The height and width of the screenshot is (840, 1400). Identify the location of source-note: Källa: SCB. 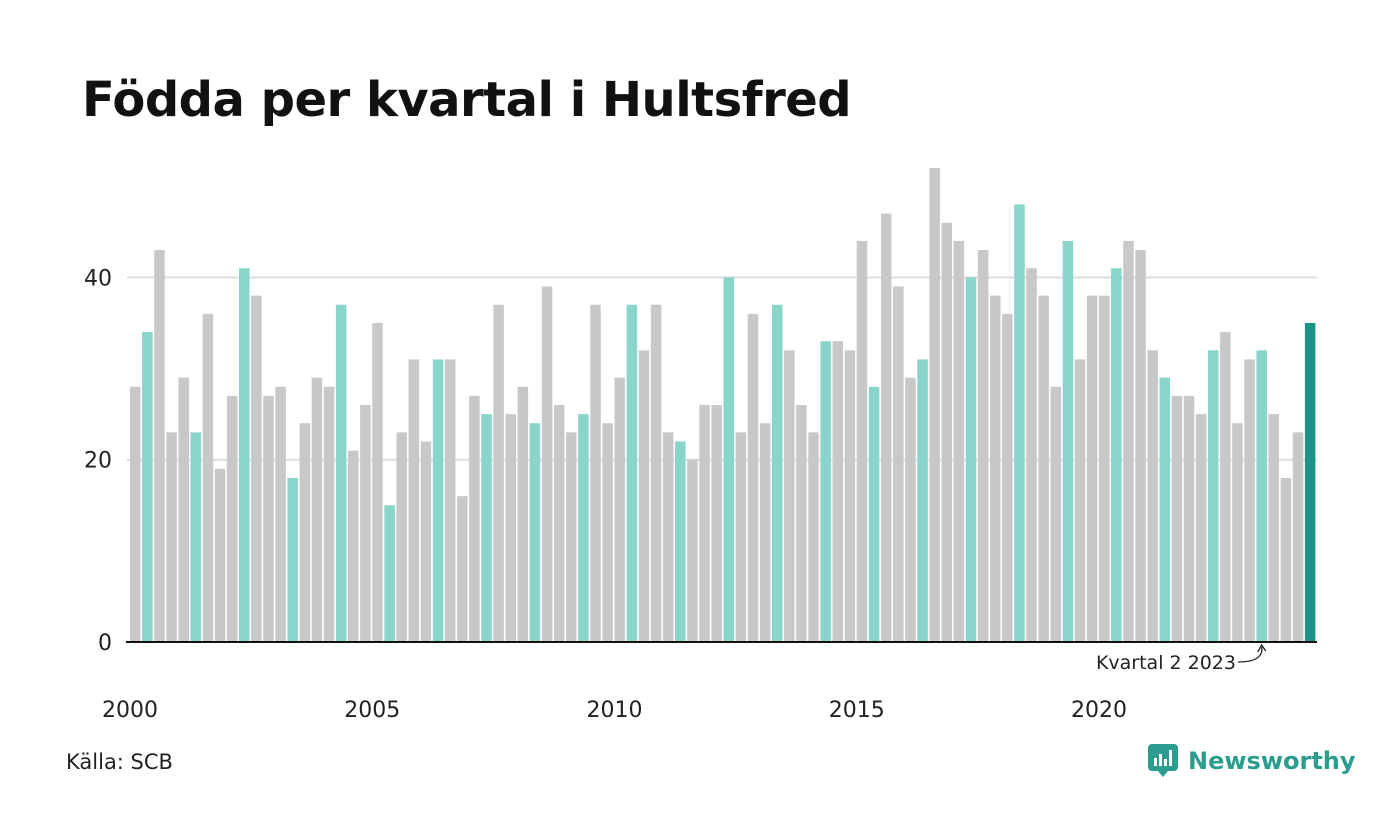
(119, 762).